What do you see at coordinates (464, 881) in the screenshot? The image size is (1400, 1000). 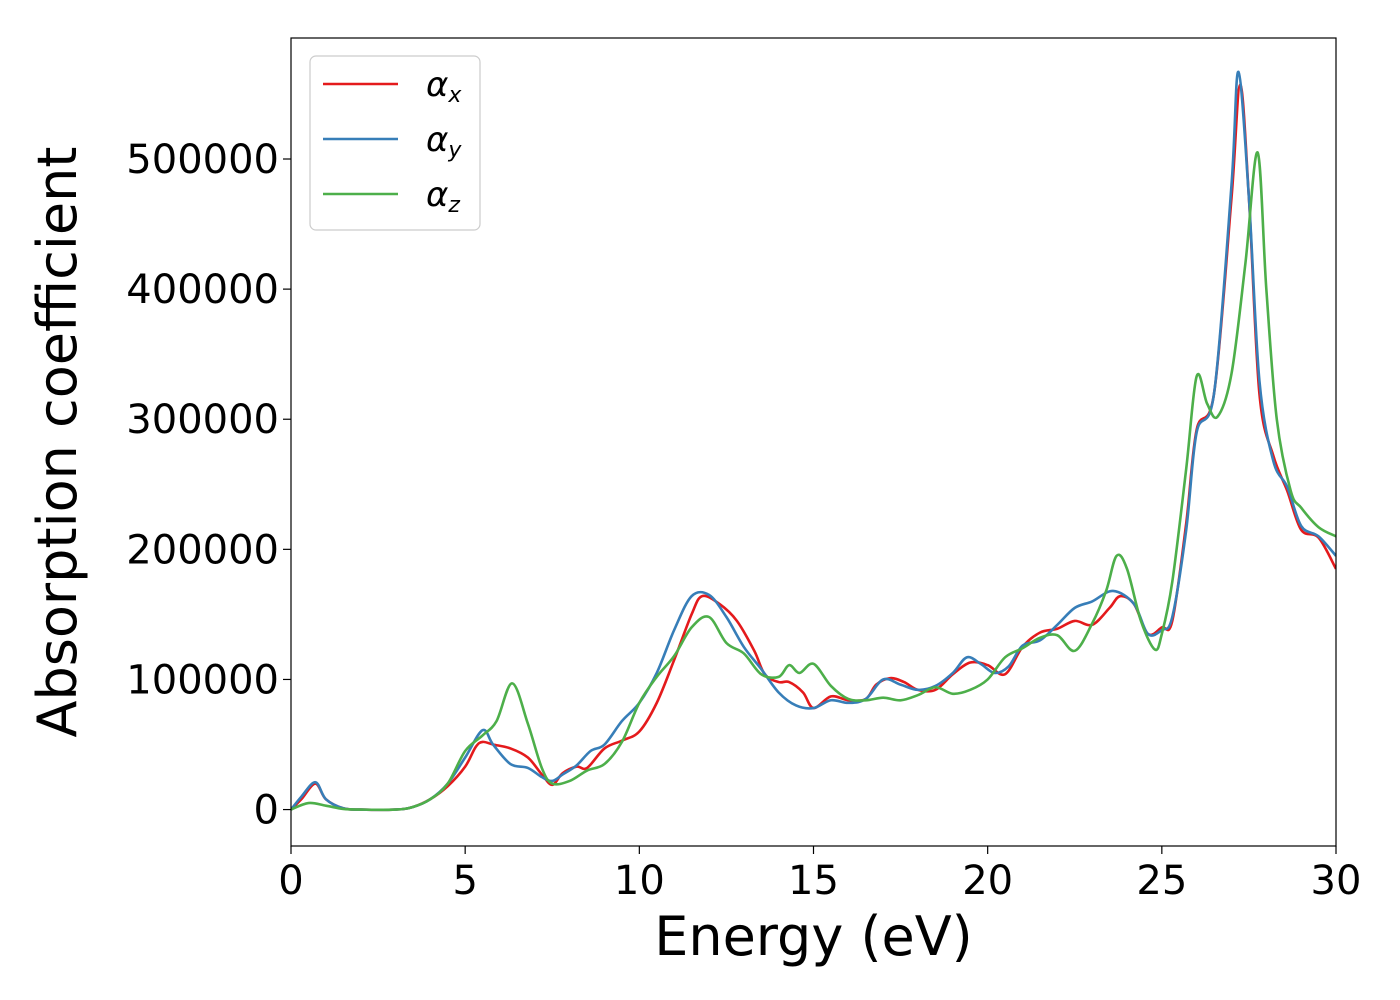 I see `x-tick-label: 5` at bounding box center [464, 881].